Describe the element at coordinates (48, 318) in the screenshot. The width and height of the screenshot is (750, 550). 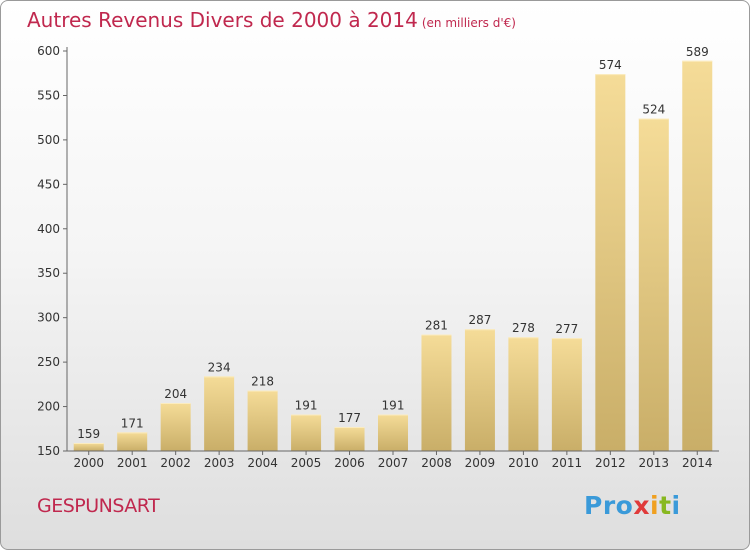
I see `y-tick-label: 300` at that location.